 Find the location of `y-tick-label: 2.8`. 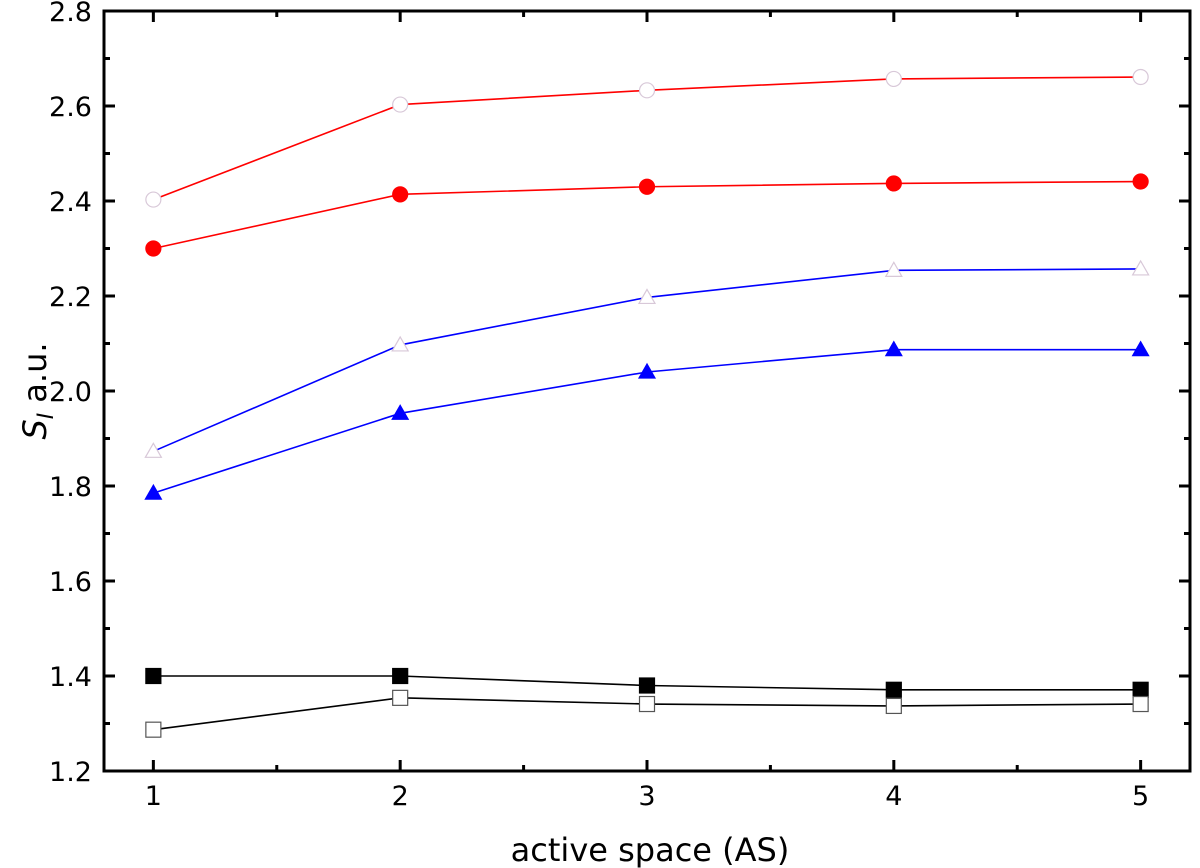

y-tick-label: 2.8 is located at coordinates (70, 14).